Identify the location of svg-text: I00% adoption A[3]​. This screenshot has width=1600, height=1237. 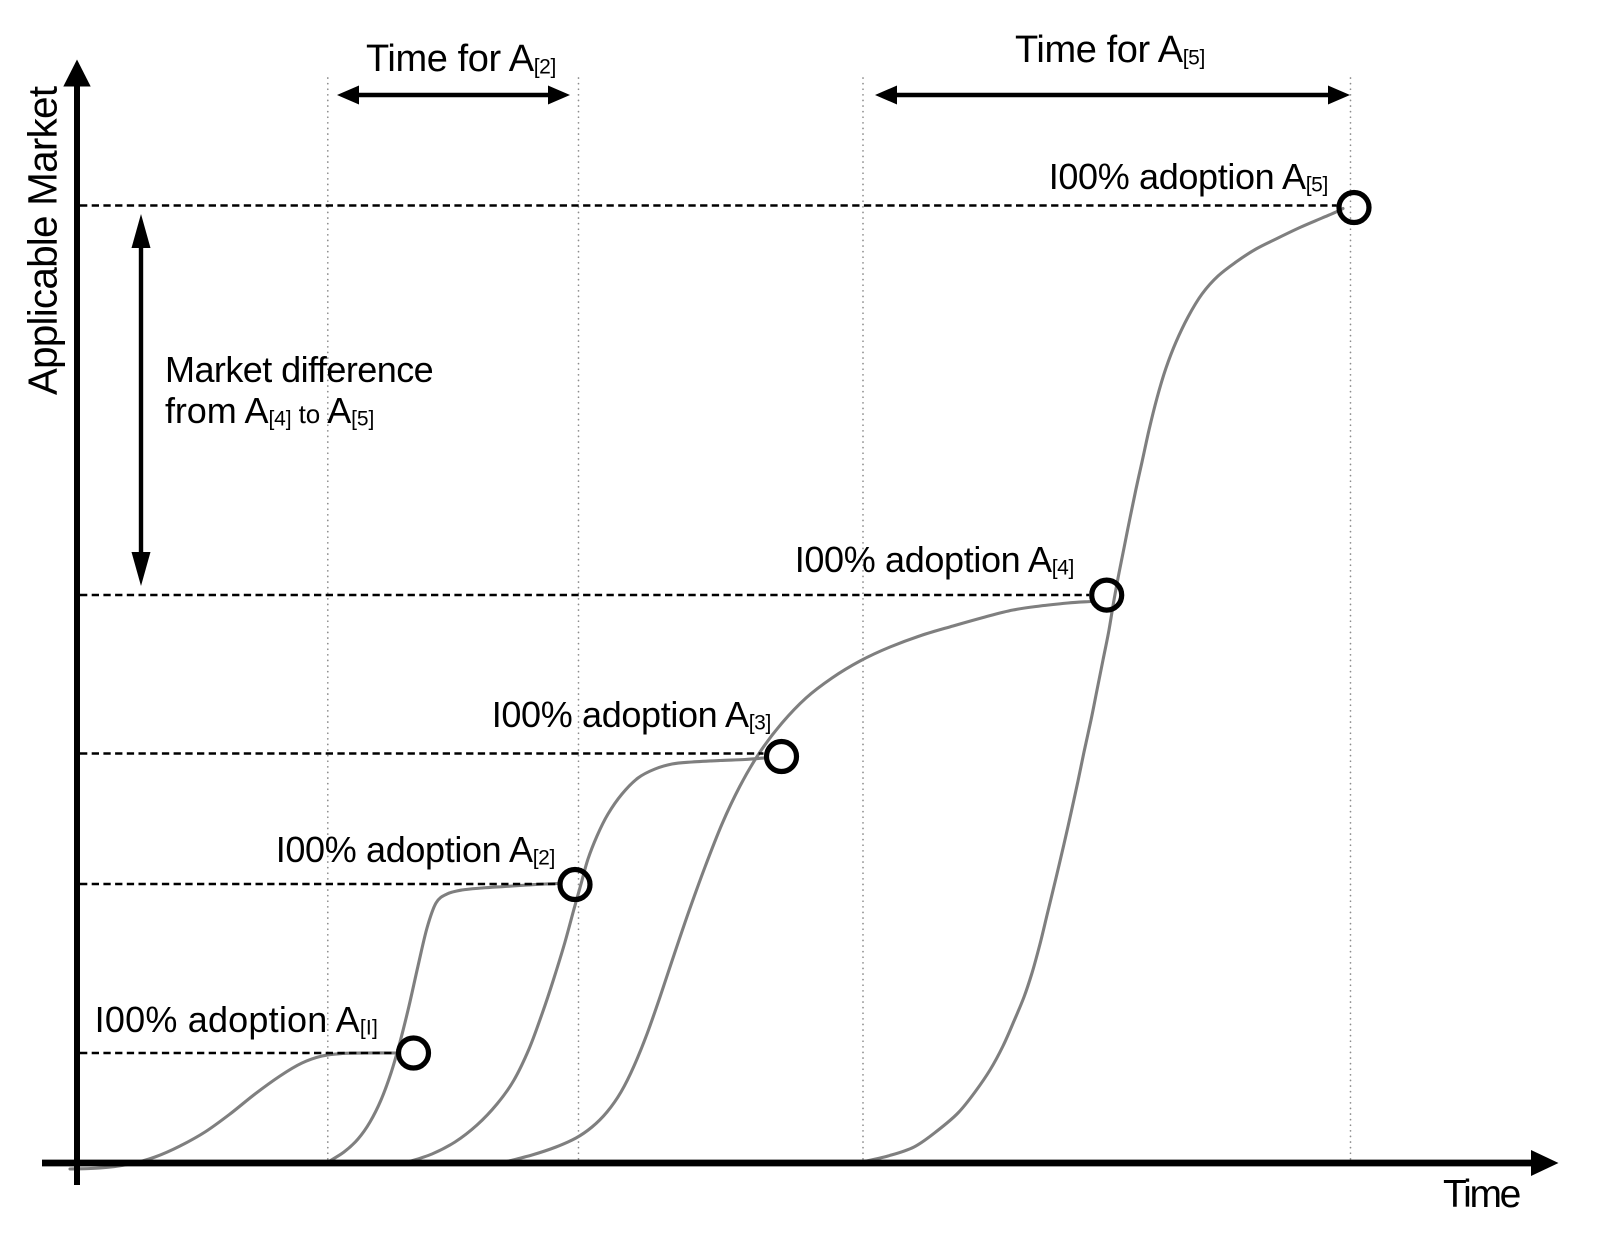
(631, 714).